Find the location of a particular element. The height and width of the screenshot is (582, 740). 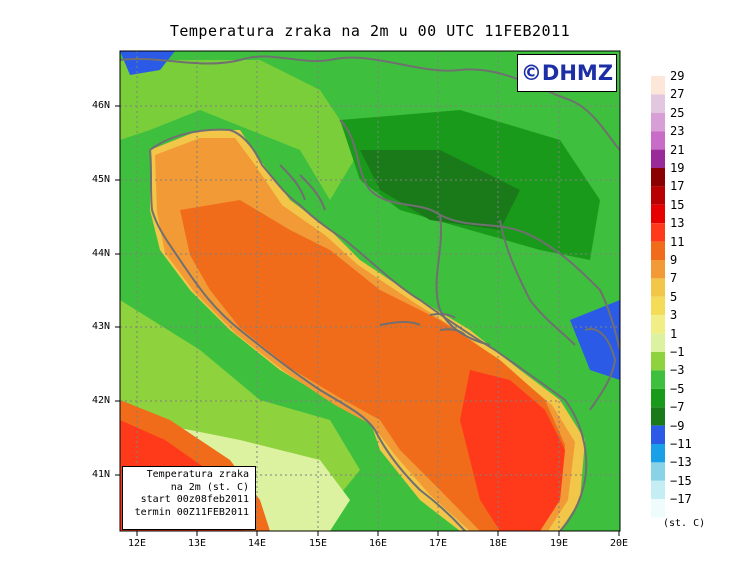

lat-label: 41N is located at coordinates (100, 474).